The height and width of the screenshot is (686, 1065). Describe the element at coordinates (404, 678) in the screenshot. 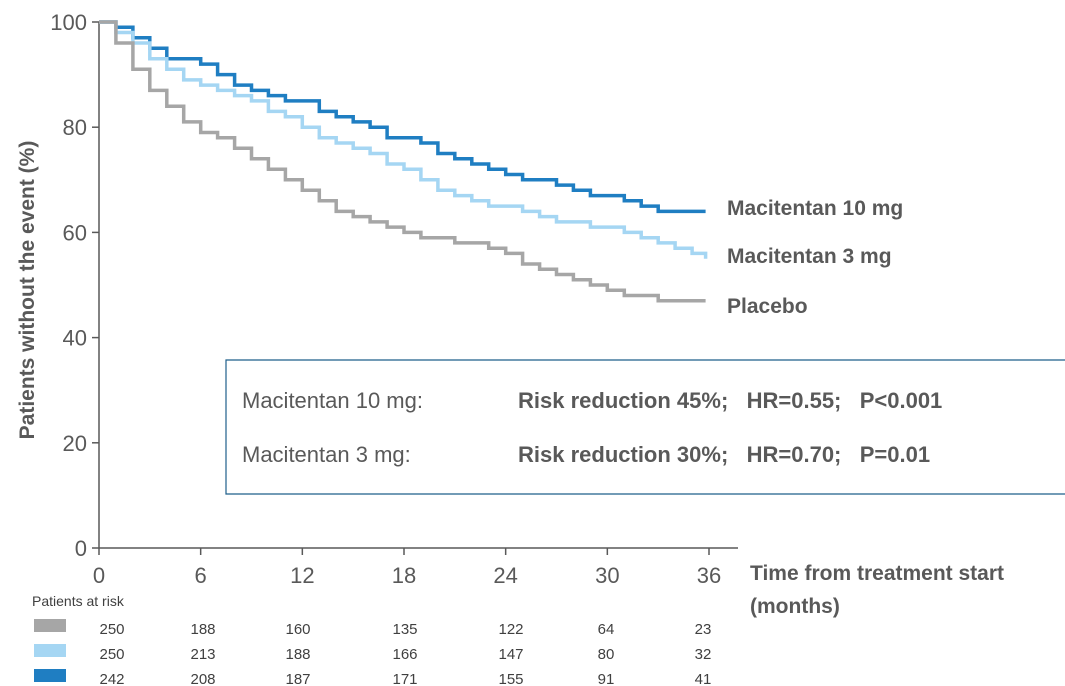

I see `risk-cell-2-3: 171` at that location.